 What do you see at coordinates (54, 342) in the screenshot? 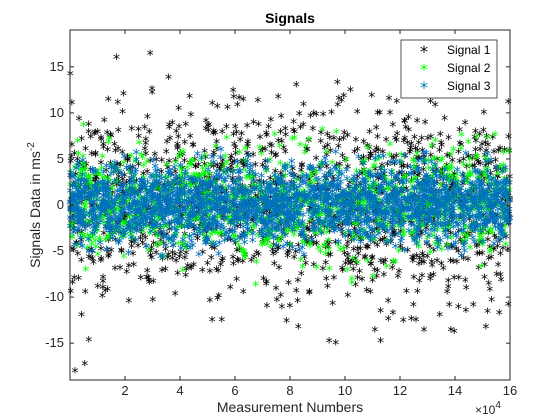
I see `y-tick-label: -15` at bounding box center [54, 342].